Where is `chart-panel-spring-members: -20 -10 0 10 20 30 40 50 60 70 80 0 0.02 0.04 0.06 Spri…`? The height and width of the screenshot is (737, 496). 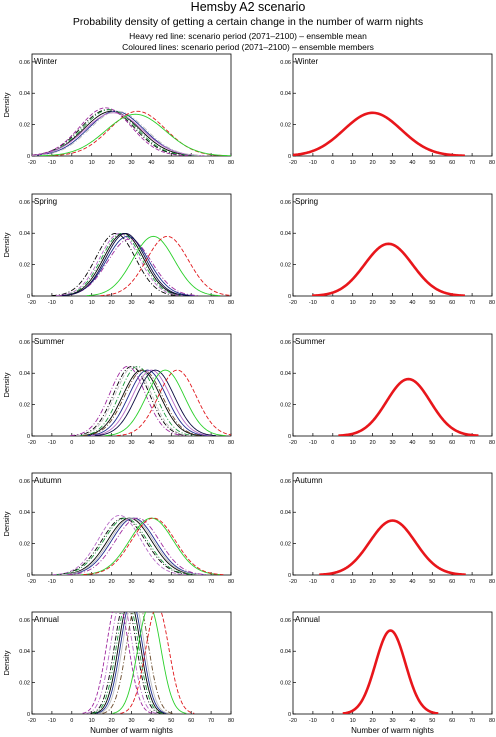 chart-panel-spring-members: -20 -10 0 10 20 30 40 50 60 70 80 0 0.02 0.04 0.06 Spri… is located at coordinates (118, 249).